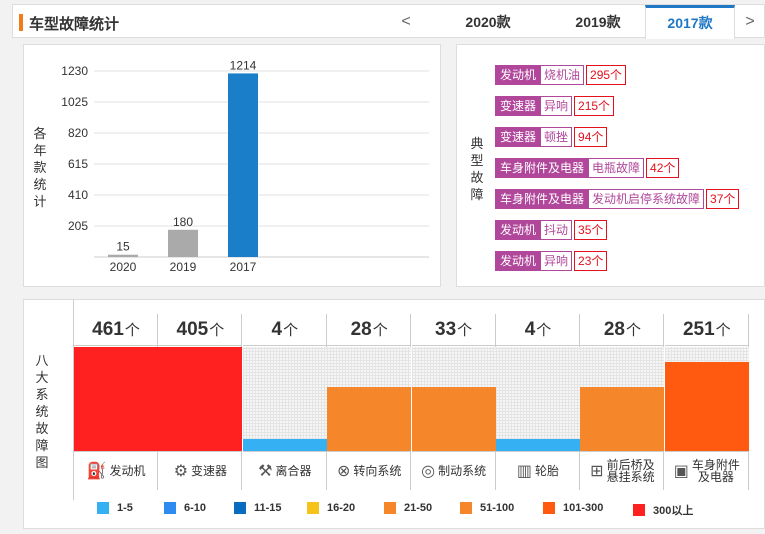 This screenshot has width=765, height=534. I want to click on brake-disc-icon: ◎, so click(428, 471).